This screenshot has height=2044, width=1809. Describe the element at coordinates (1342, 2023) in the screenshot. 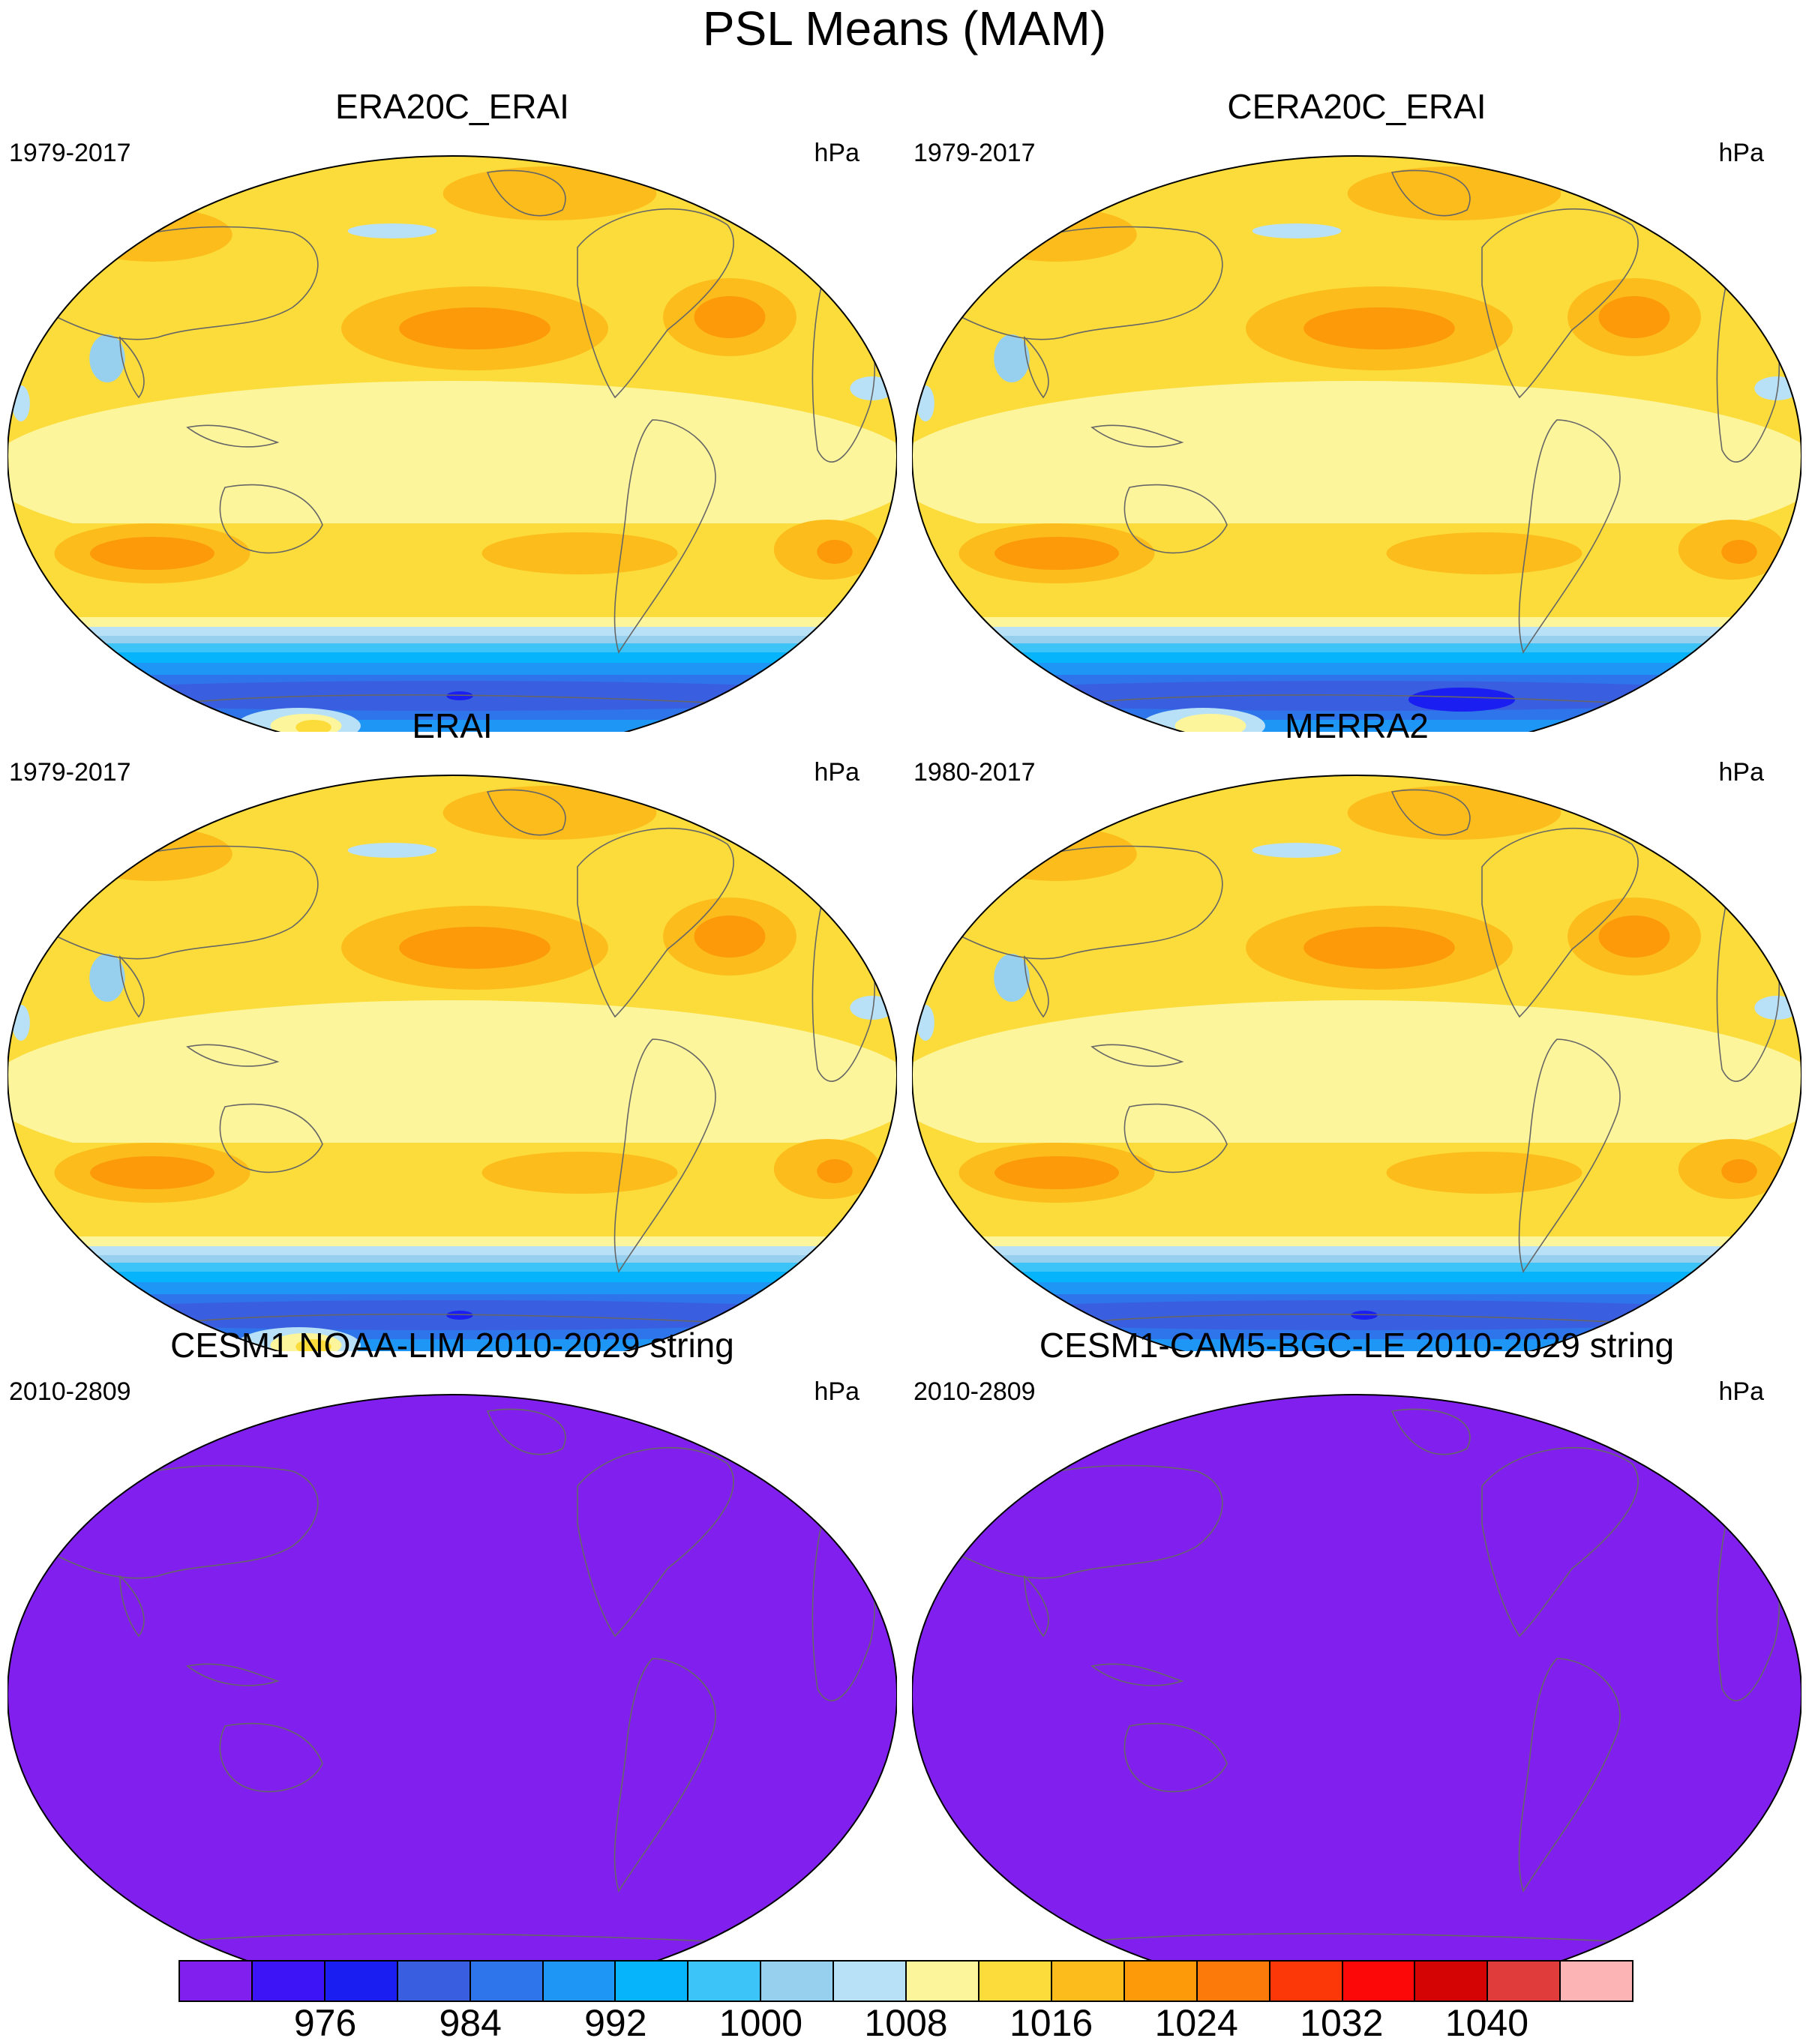

I see `colorbar-tick-label: 1032` at that location.